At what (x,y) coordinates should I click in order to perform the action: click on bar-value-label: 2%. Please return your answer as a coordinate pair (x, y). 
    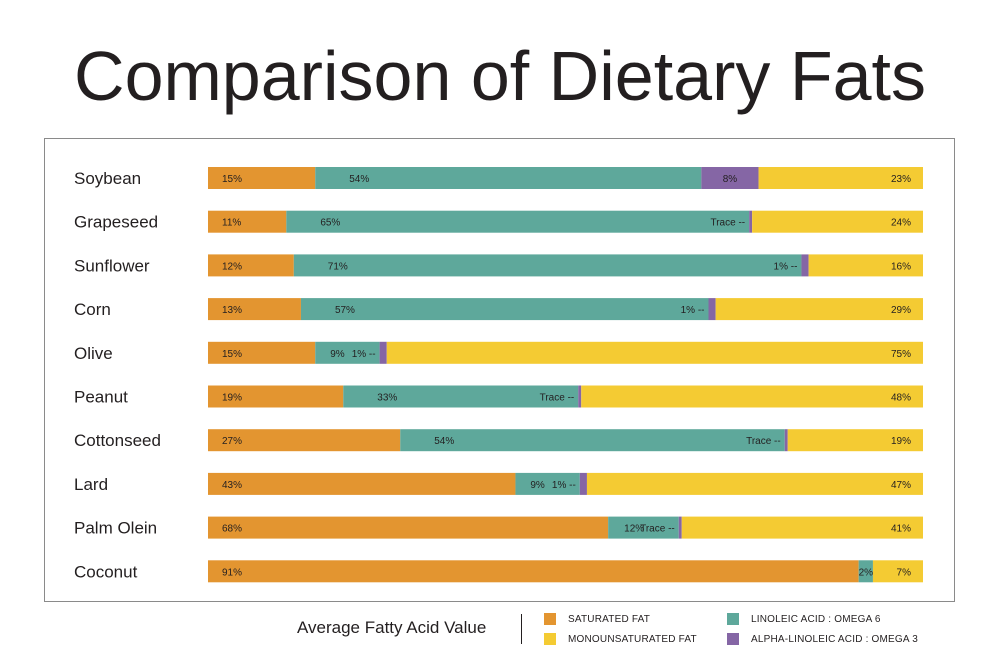
    Looking at the image, I should click on (866, 572).